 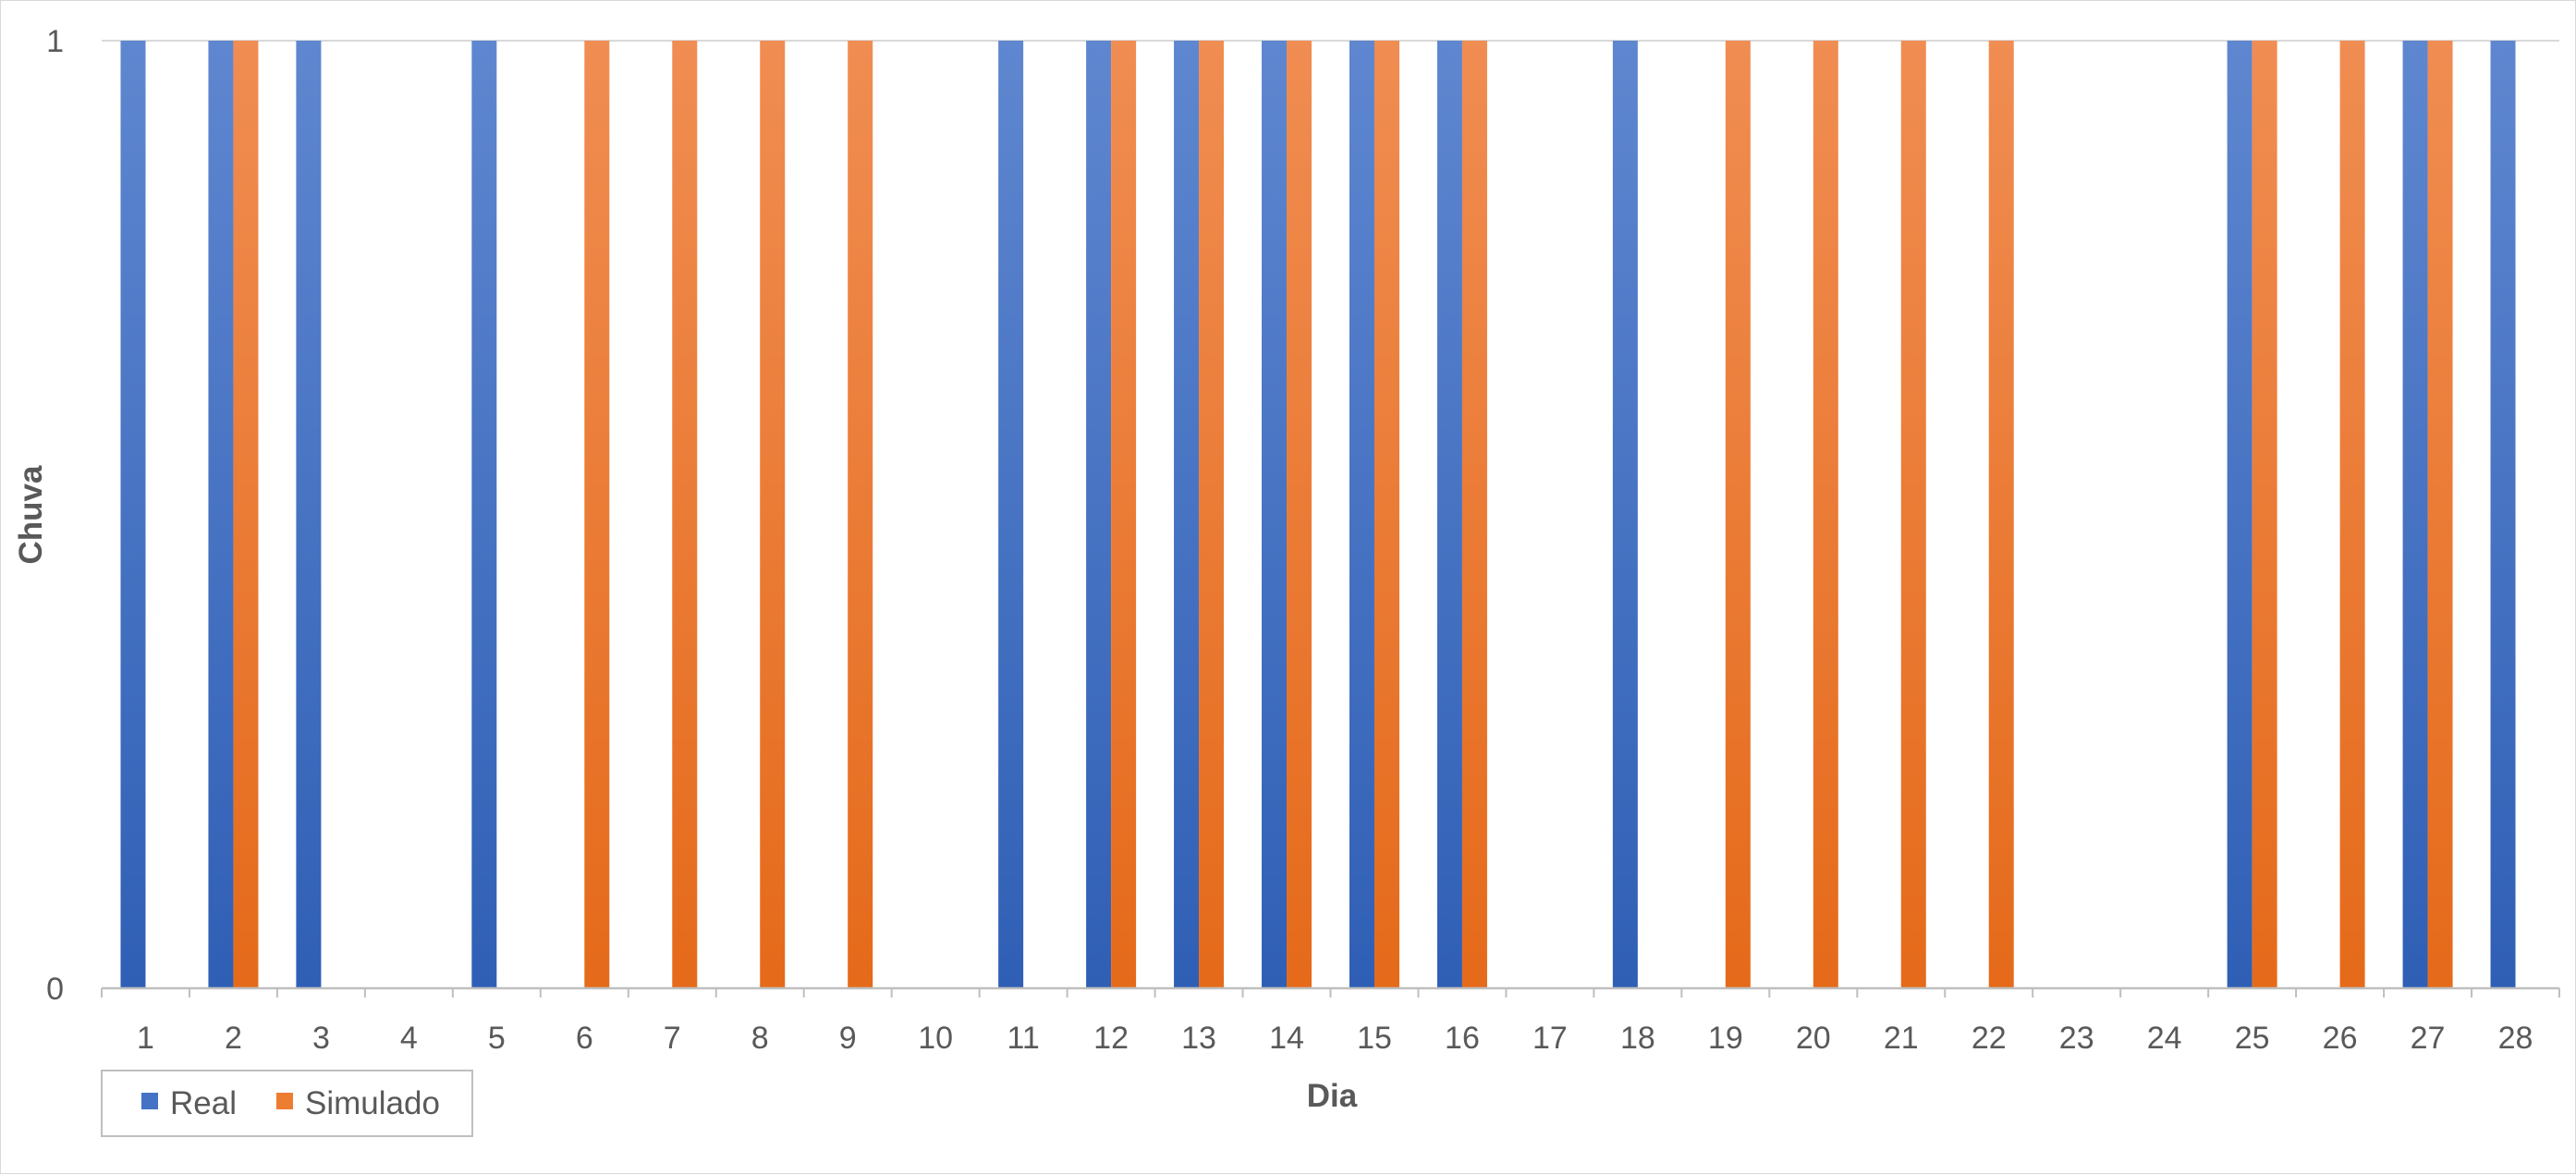 What do you see at coordinates (55, 989) in the screenshot?
I see `y-tick-label: 0` at bounding box center [55, 989].